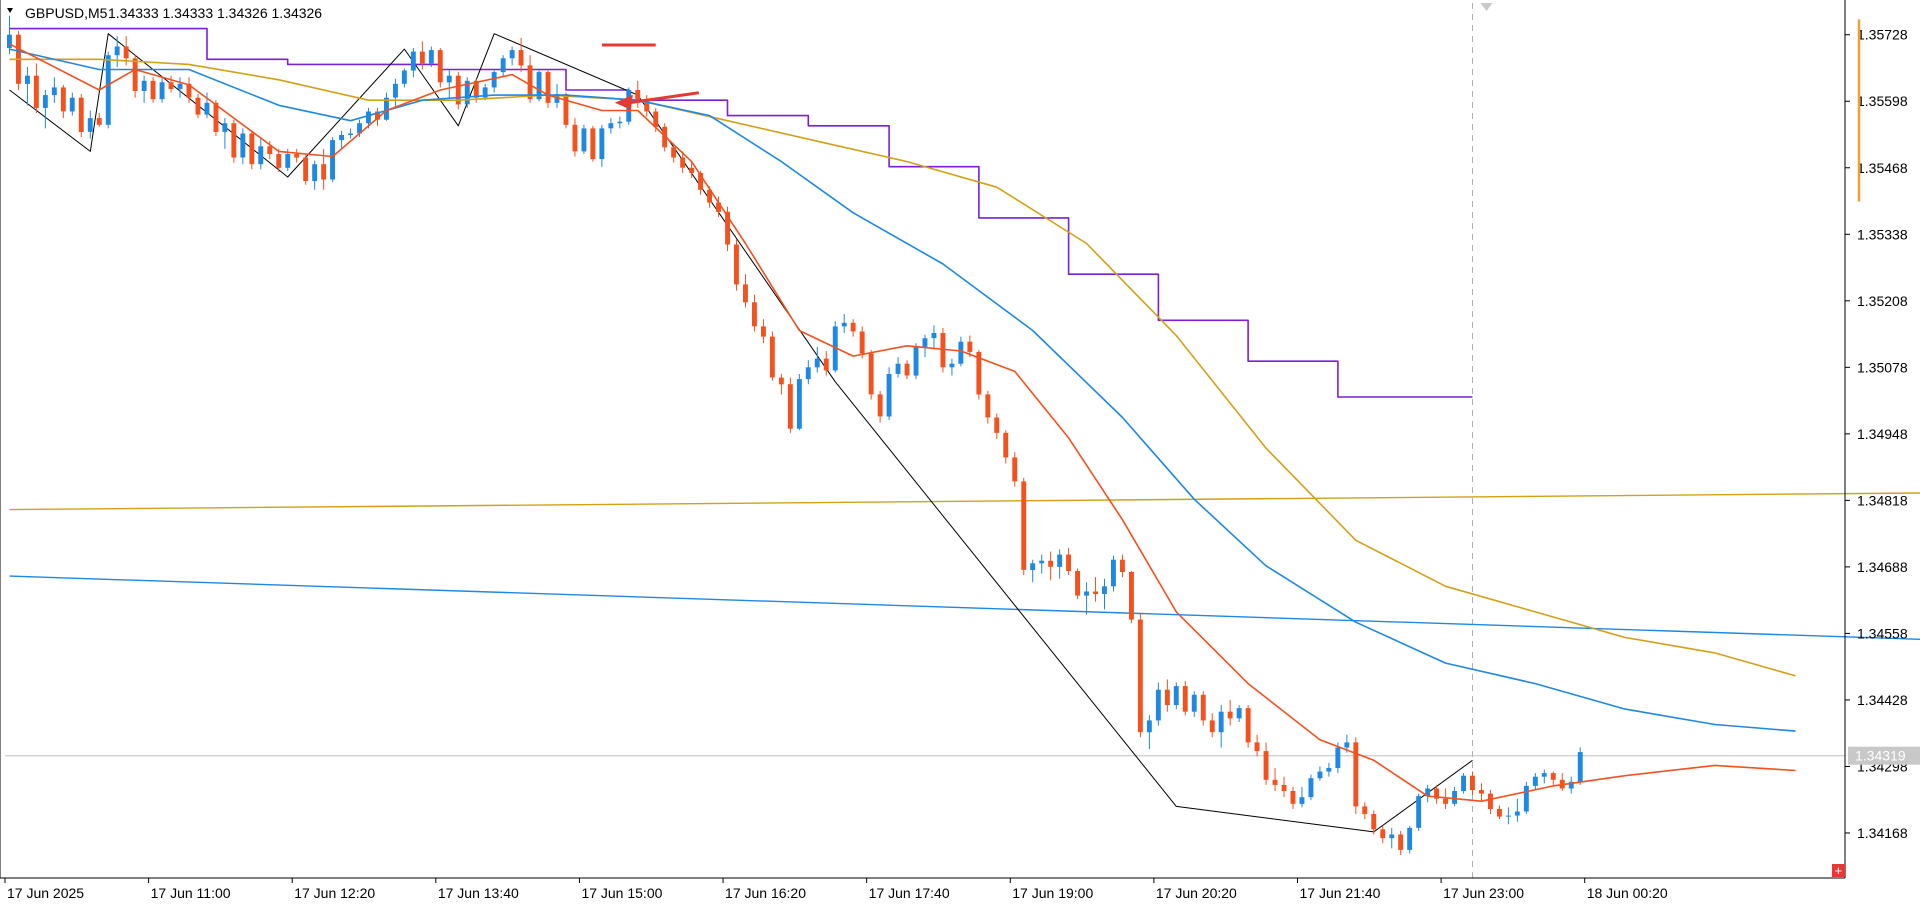 Image resolution: width=1920 pixels, height=911 pixels. Describe the element at coordinates (1882, 234) in the screenshot. I see `price-tick-label: 1.35338` at that location.